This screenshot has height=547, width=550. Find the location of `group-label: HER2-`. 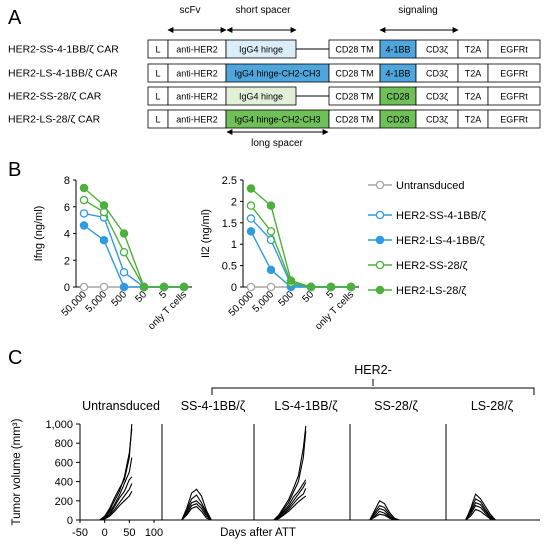

group-label: HER2- is located at coordinates (373, 370).